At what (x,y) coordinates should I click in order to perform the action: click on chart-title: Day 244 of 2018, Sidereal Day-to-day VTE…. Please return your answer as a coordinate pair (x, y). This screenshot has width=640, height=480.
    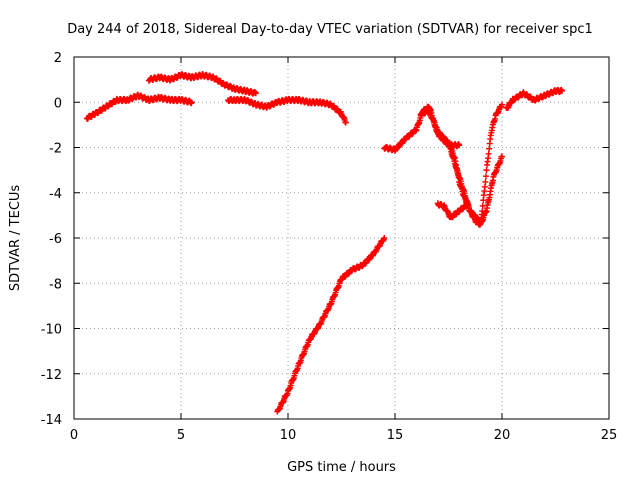
    Looking at the image, I should click on (330, 29).